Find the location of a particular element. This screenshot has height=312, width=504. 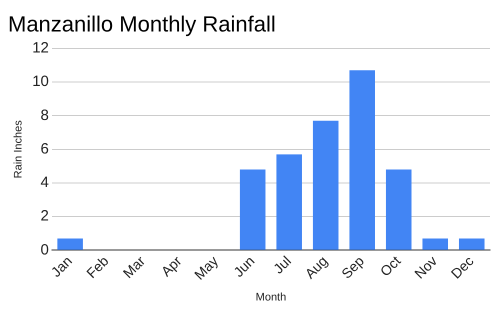

x-tick-label: Feb is located at coordinates (97, 267).